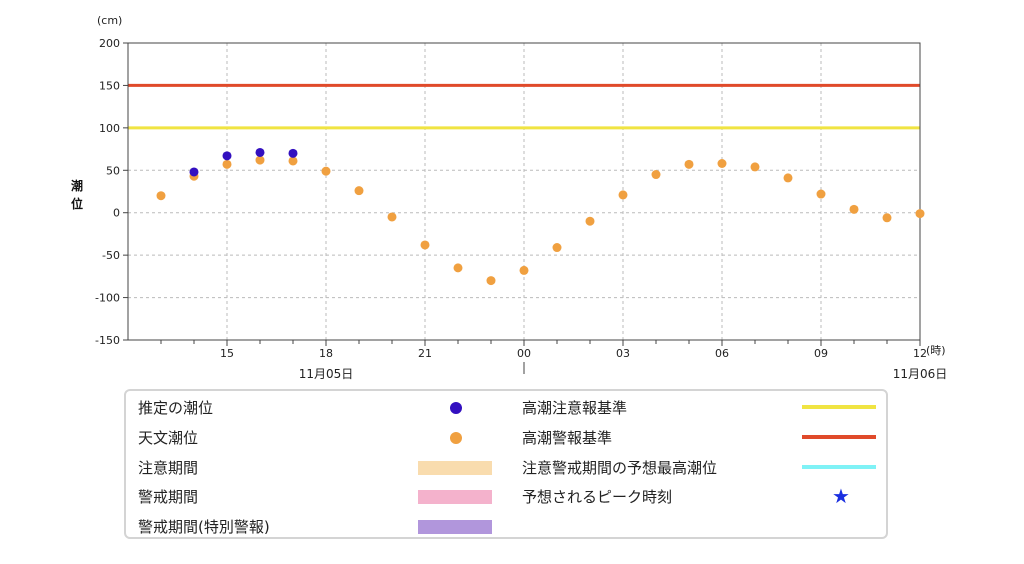 The height and width of the screenshot is (564, 1024). What do you see at coordinates (839, 467) in the screenshot?
I see `legend-line-forecast-peak-level` at bounding box center [839, 467].